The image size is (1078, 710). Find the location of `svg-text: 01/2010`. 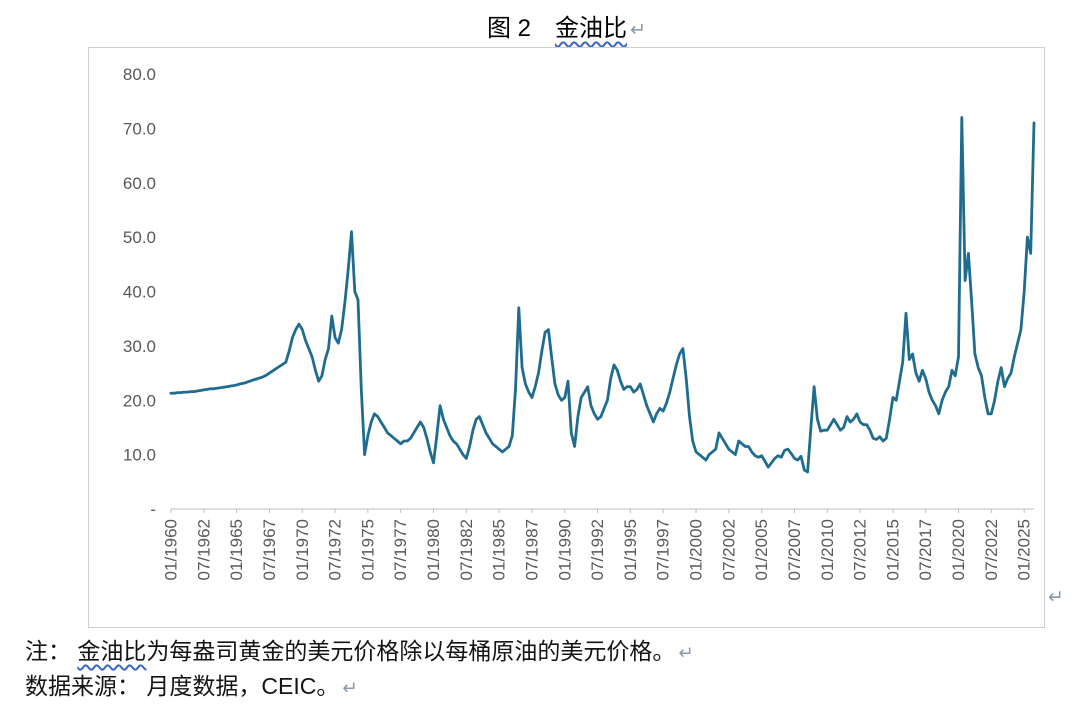

svg-text: 01/2010 is located at coordinates (827, 549).